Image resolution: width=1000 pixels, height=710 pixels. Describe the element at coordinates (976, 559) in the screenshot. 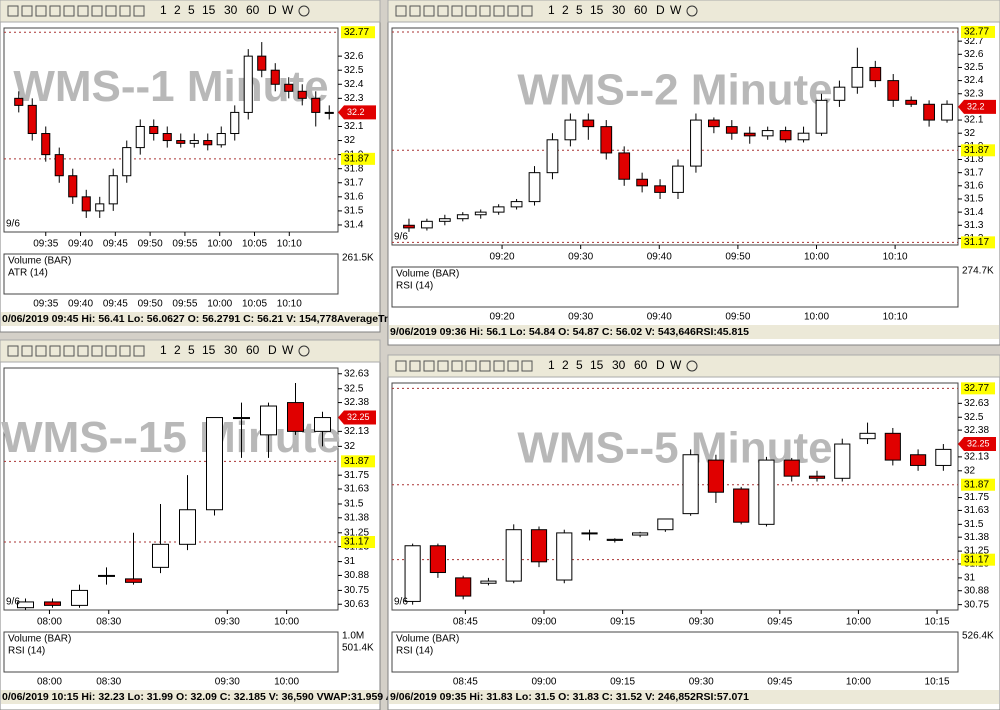

I see `level-label: 31.17` at that location.